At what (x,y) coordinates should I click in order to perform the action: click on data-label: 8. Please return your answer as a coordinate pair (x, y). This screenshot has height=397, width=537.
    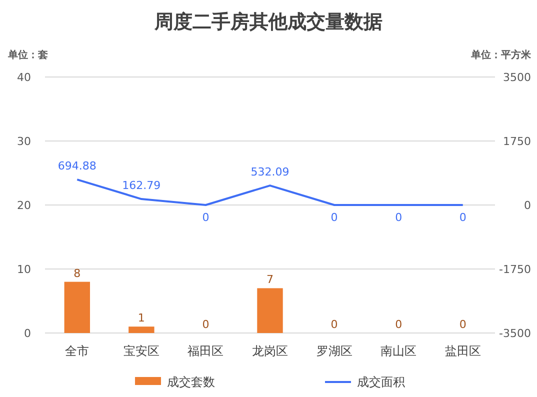
    Looking at the image, I should click on (77, 273).